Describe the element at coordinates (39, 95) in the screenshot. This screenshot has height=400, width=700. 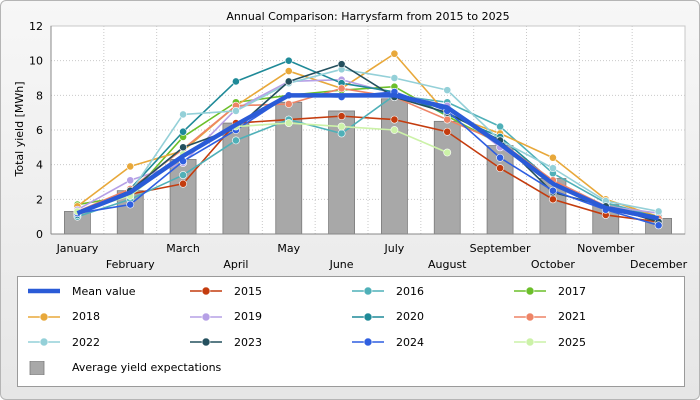
I see `y-tick-label: 8` at that location.